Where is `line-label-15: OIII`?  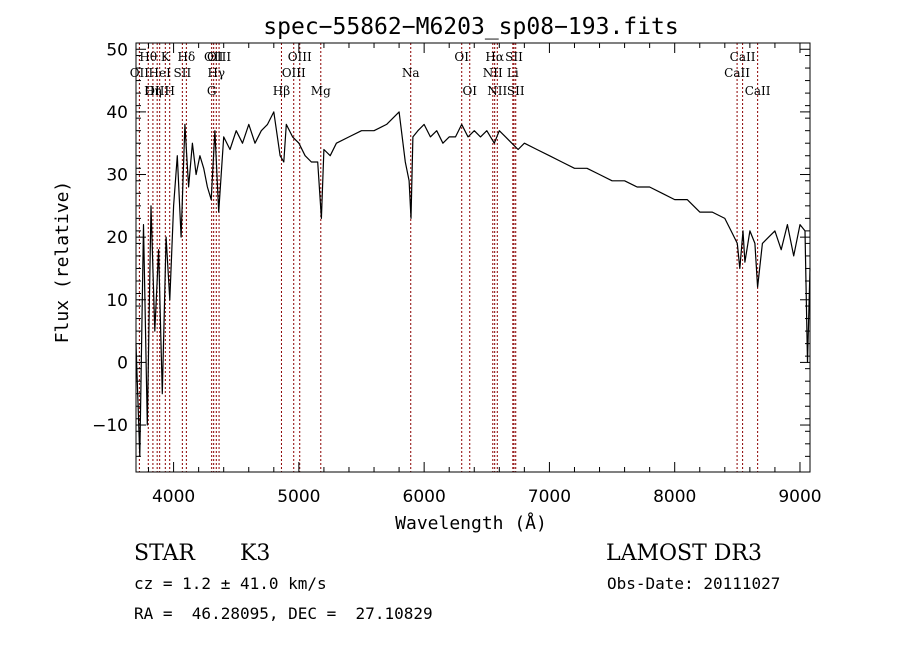
line-label-15: OIII is located at coordinates (294, 73).